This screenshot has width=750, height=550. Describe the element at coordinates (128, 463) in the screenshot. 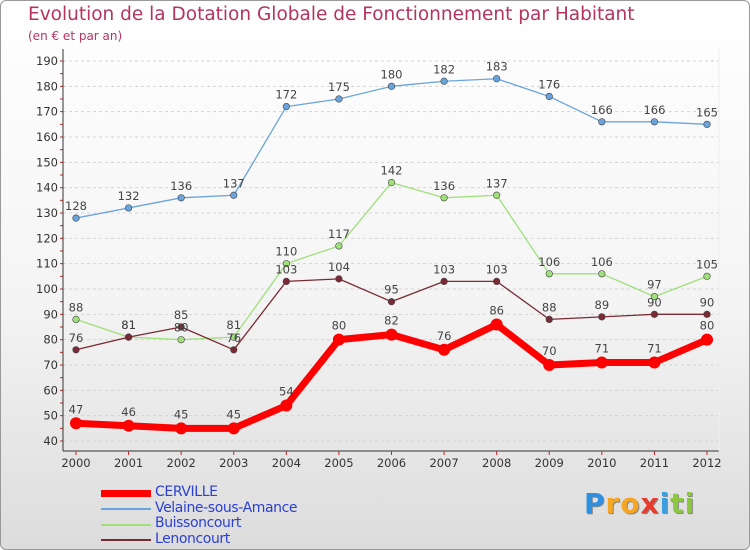

I see `x-tick-label: 2001` at that location.